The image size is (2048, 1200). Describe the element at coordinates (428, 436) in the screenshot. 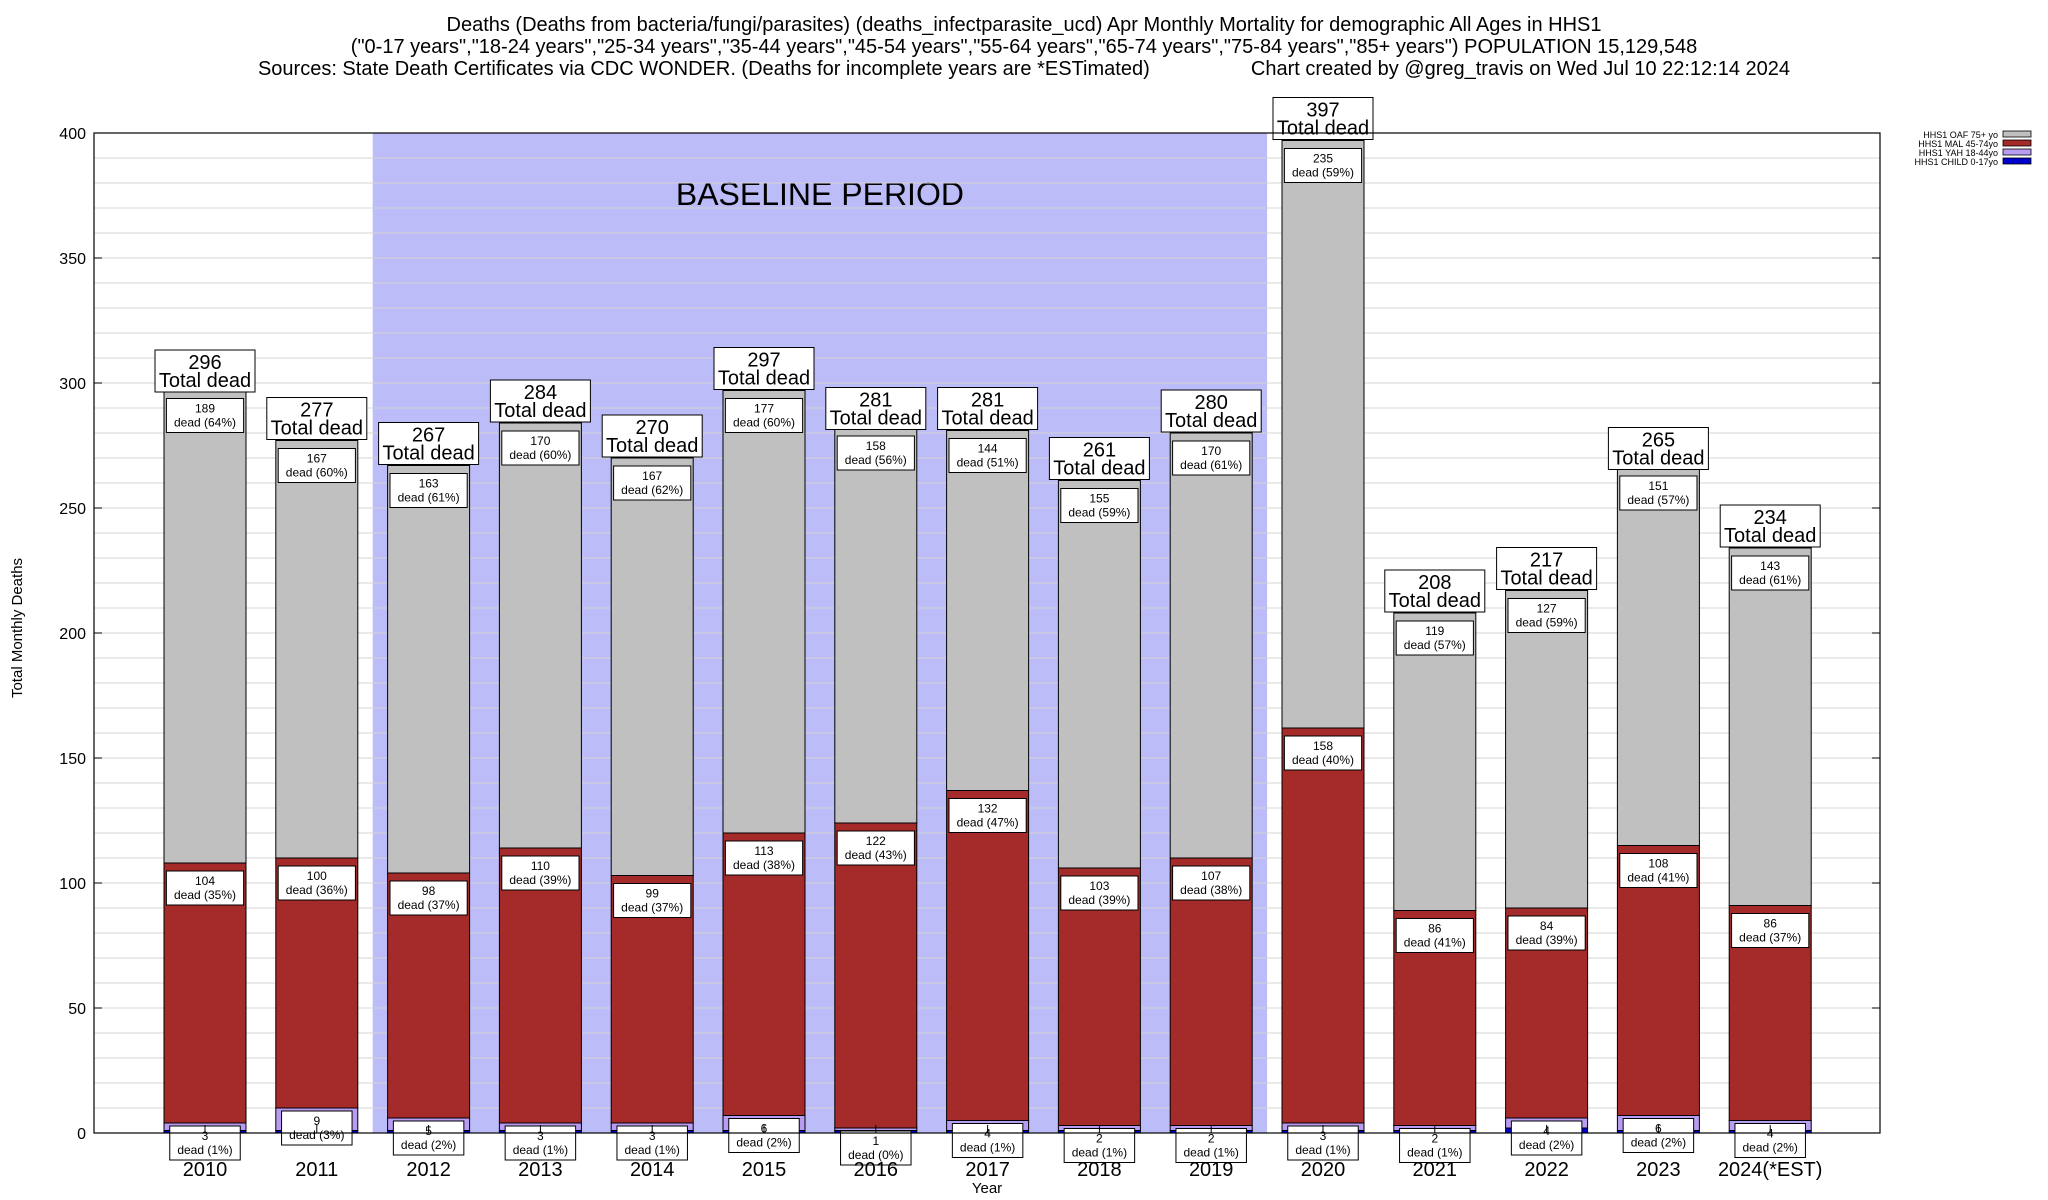

I see `total-value: 267` at that location.